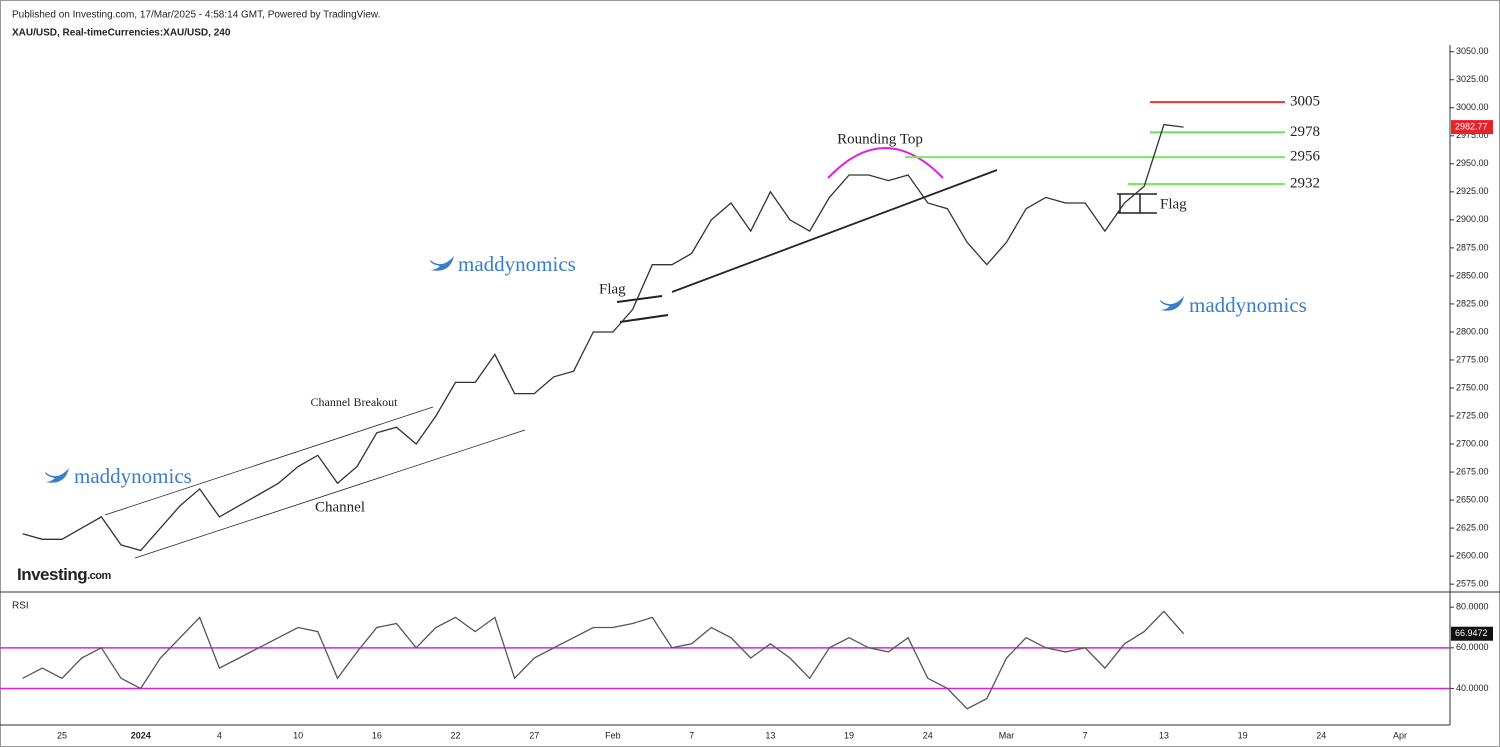 This screenshot has width=1500, height=747. I want to click on x-tick-label: 2024, so click(141, 735).